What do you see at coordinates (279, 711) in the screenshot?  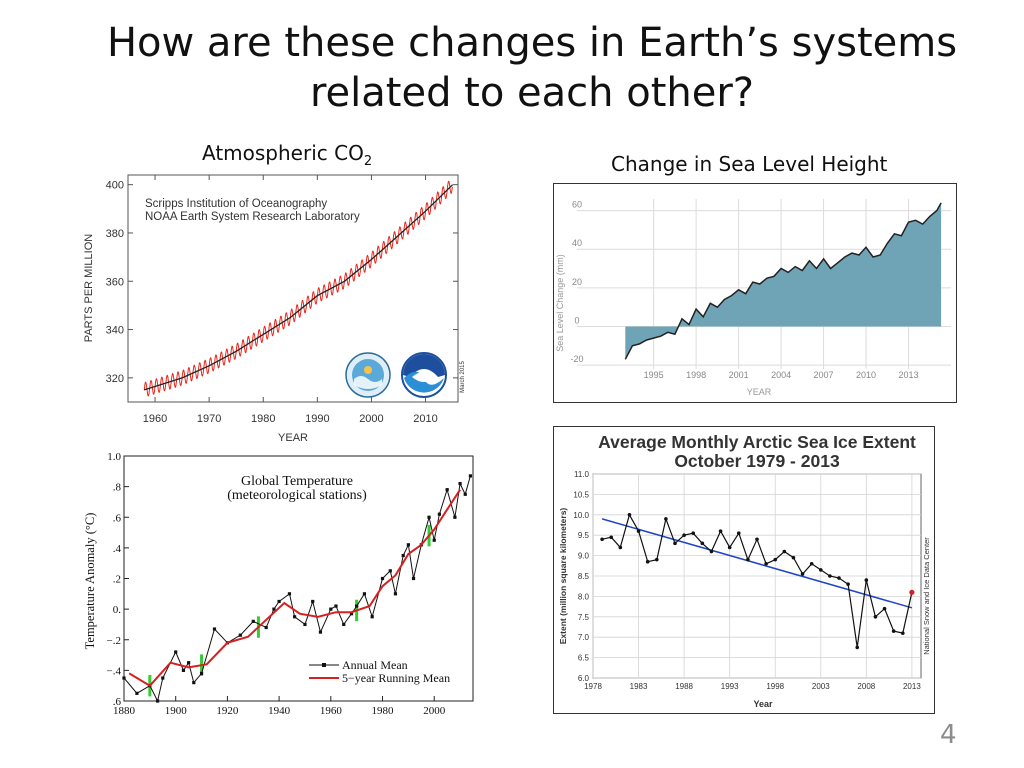 I see `temp-x-tick-label: 1940` at bounding box center [279, 711].